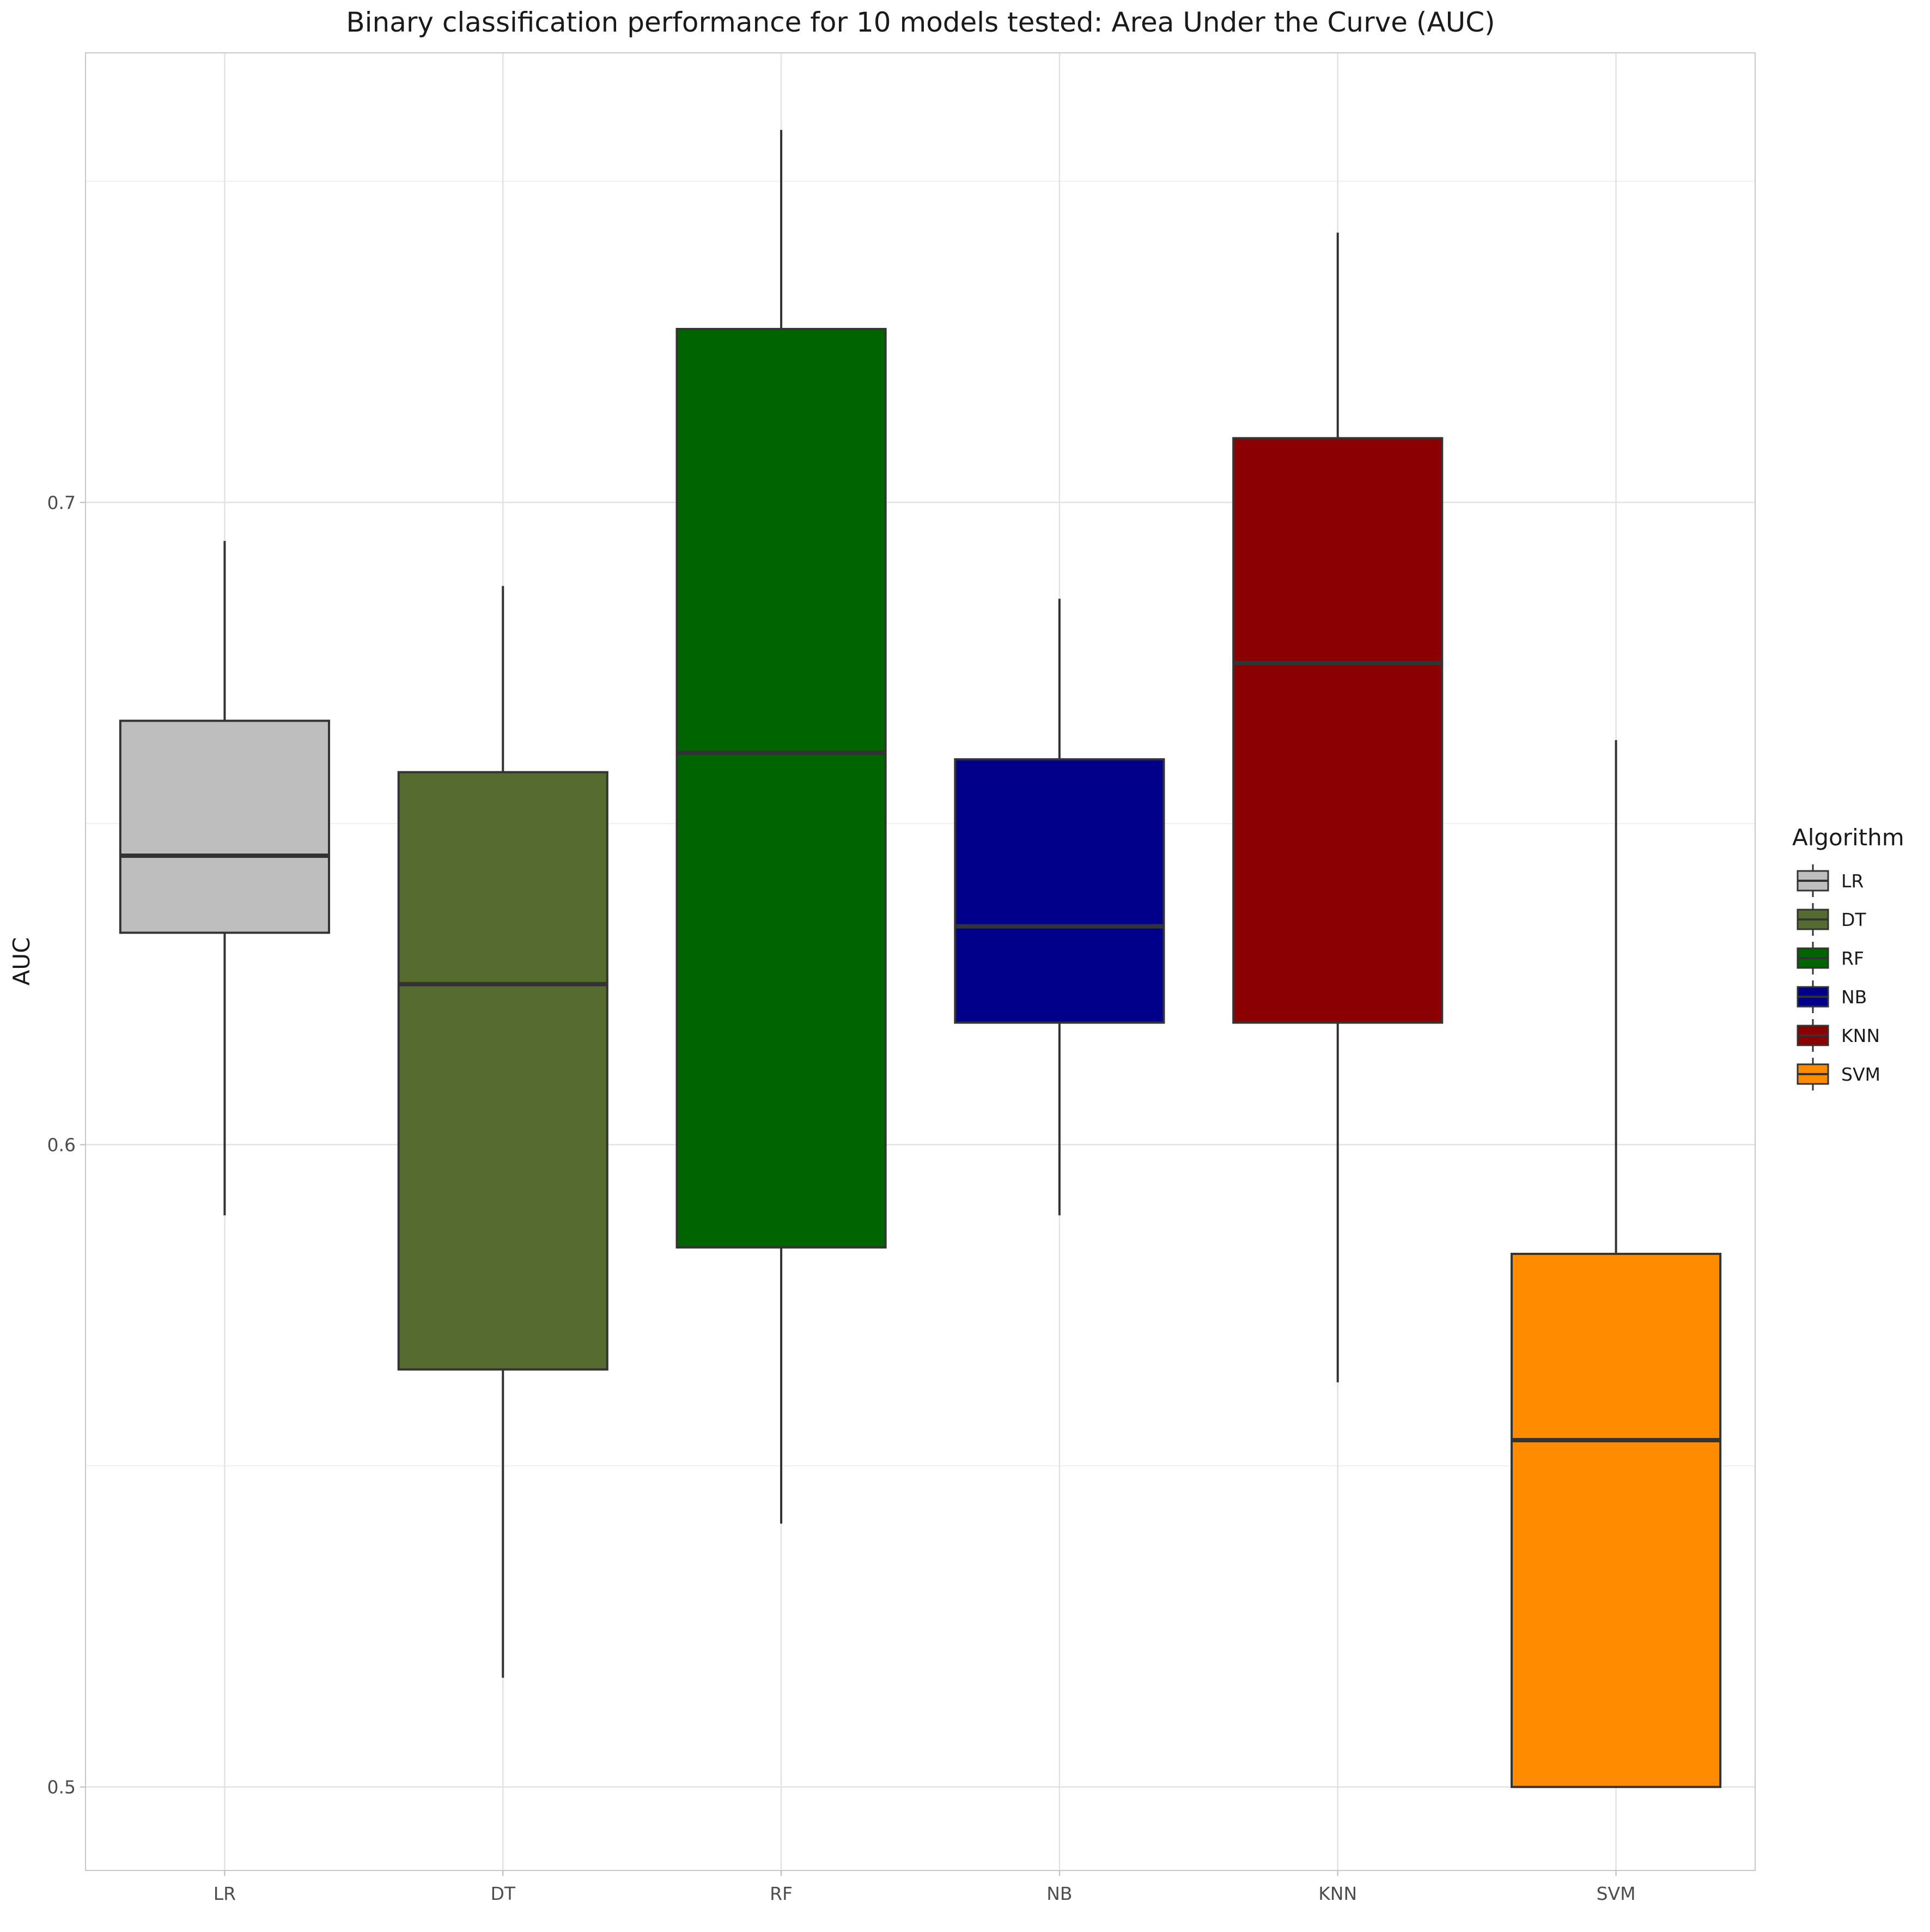  What do you see at coordinates (1830, 958) in the screenshot?
I see `legend-item-rf: RF` at bounding box center [1830, 958].